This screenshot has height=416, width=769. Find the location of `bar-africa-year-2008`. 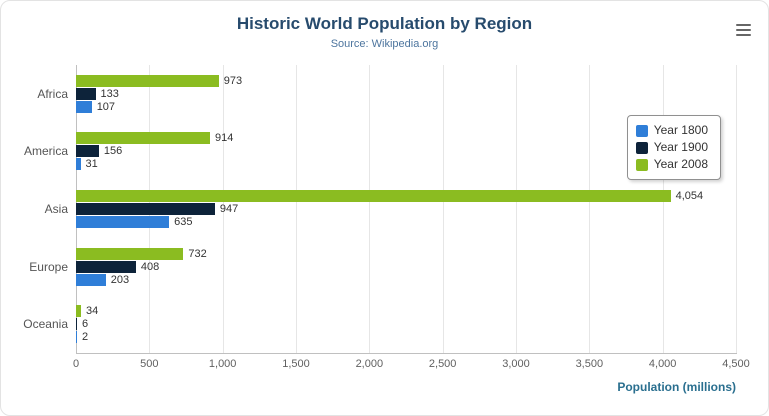

bar-africa-year-2008 is located at coordinates (147, 80).